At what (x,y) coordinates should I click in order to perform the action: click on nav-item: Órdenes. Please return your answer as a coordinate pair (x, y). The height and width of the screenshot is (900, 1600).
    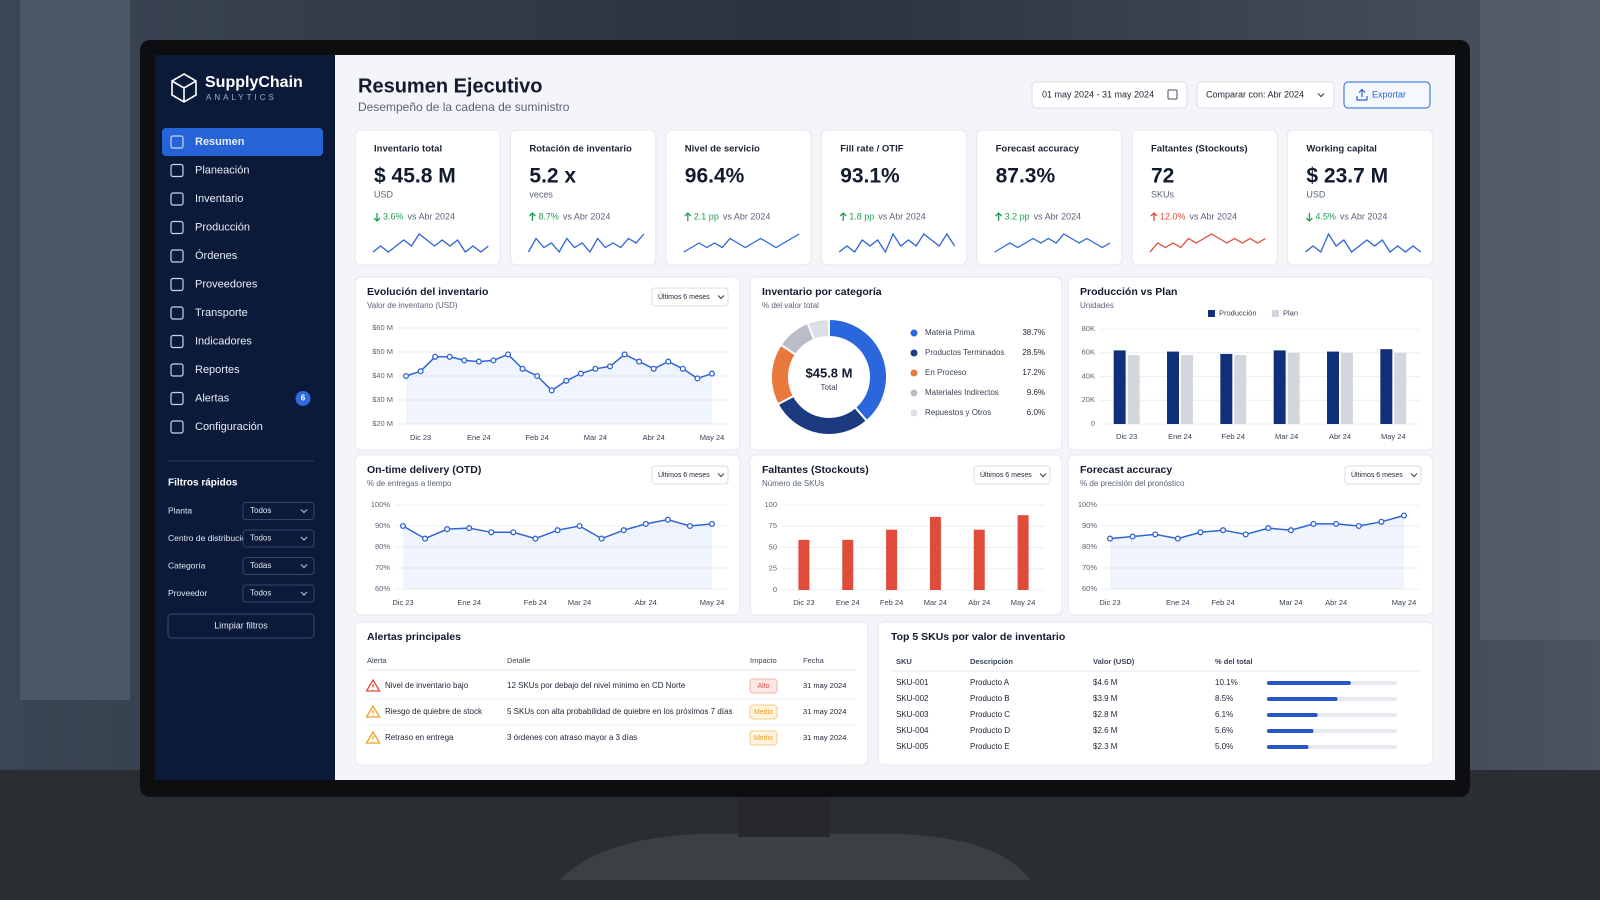
    Looking at the image, I should click on (216, 255).